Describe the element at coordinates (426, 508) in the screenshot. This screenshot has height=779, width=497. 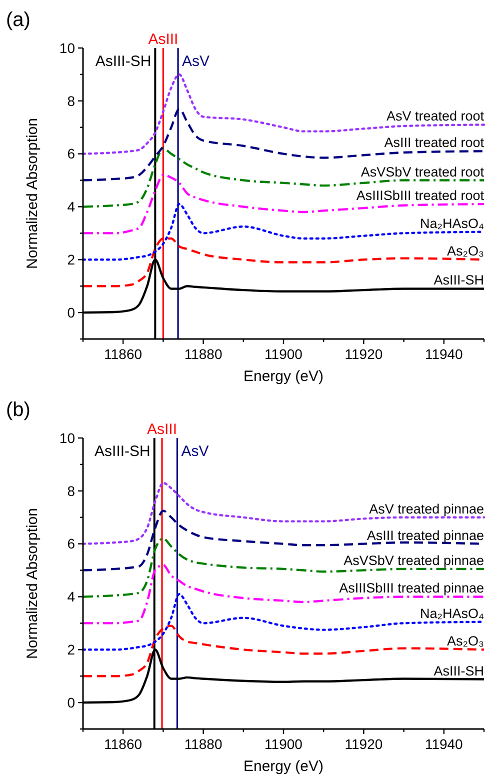
I see `series-label: AsV treated pinnae` at that location.